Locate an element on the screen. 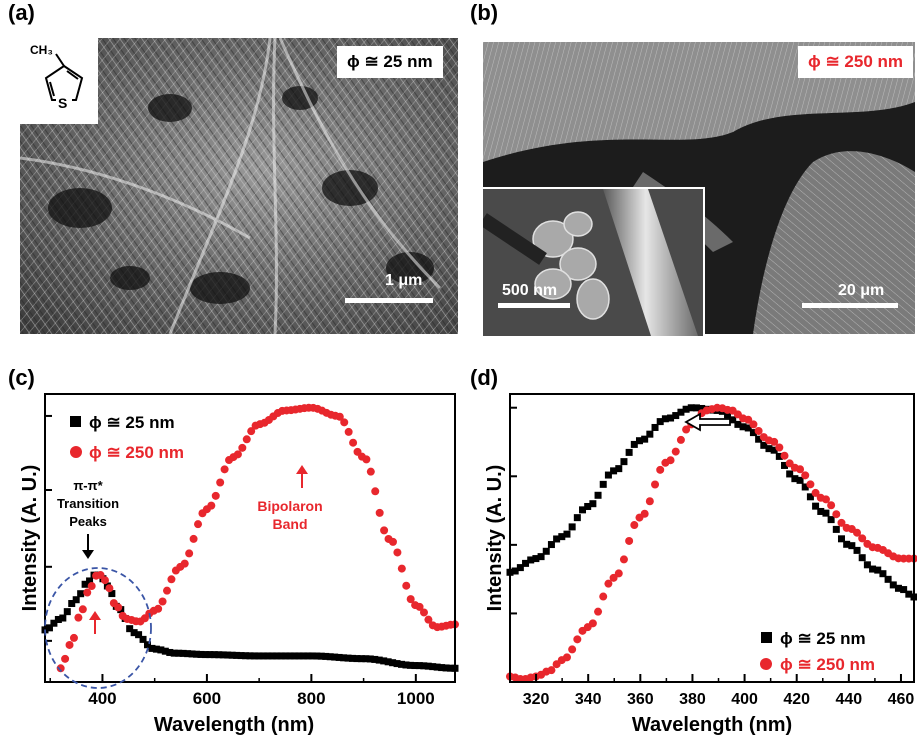 Image resolution: width=917 pixels, height=738 pixels. bipolaron-arrow is located at coordinates (302, 476).